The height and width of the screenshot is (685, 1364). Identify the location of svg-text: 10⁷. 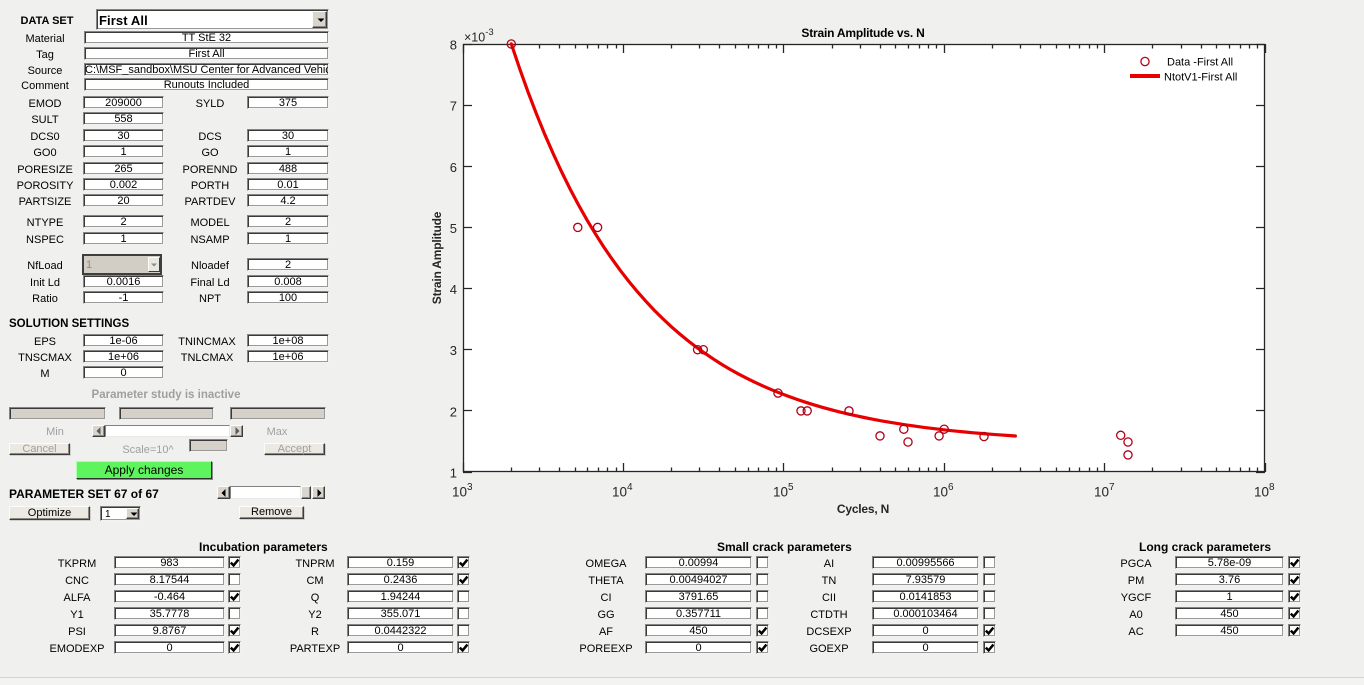
(1104, 491).